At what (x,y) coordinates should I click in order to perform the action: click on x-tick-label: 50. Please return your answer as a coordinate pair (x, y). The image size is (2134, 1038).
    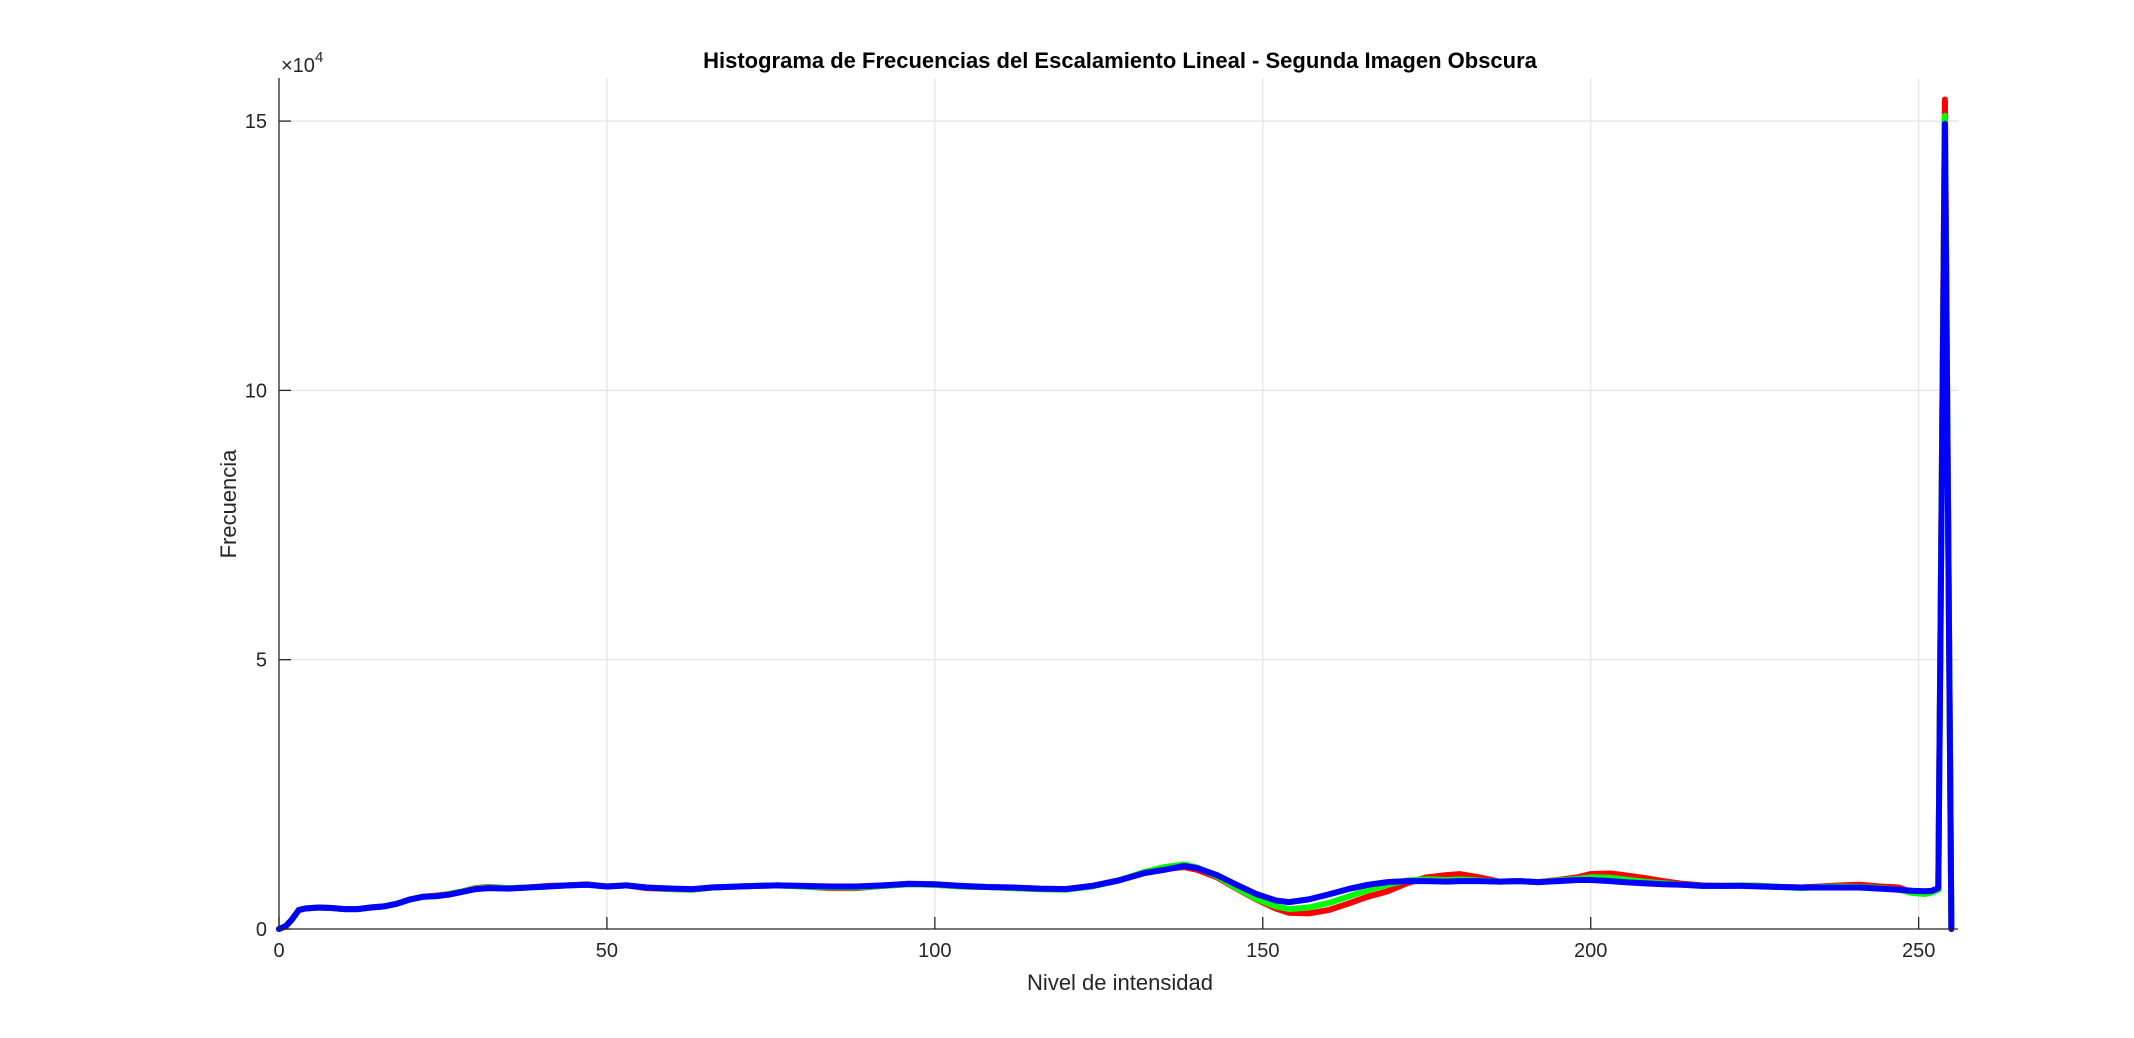
    Looking at the image, I should click on (607, 951).